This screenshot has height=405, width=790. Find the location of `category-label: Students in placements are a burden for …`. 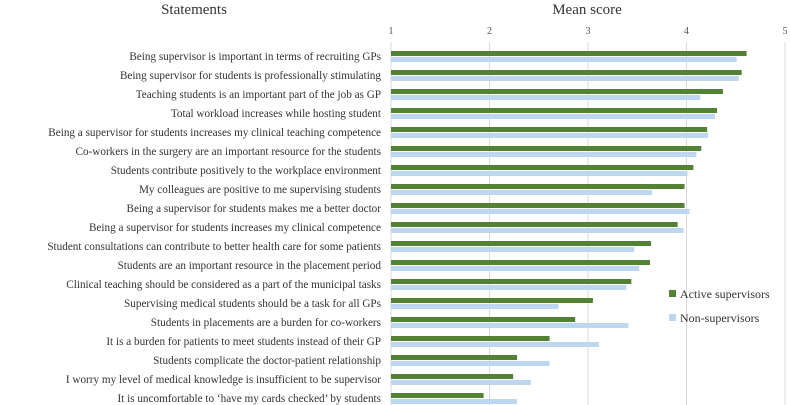

category-label: Students in placements are a burden for … is located at coordinates (266, 323).